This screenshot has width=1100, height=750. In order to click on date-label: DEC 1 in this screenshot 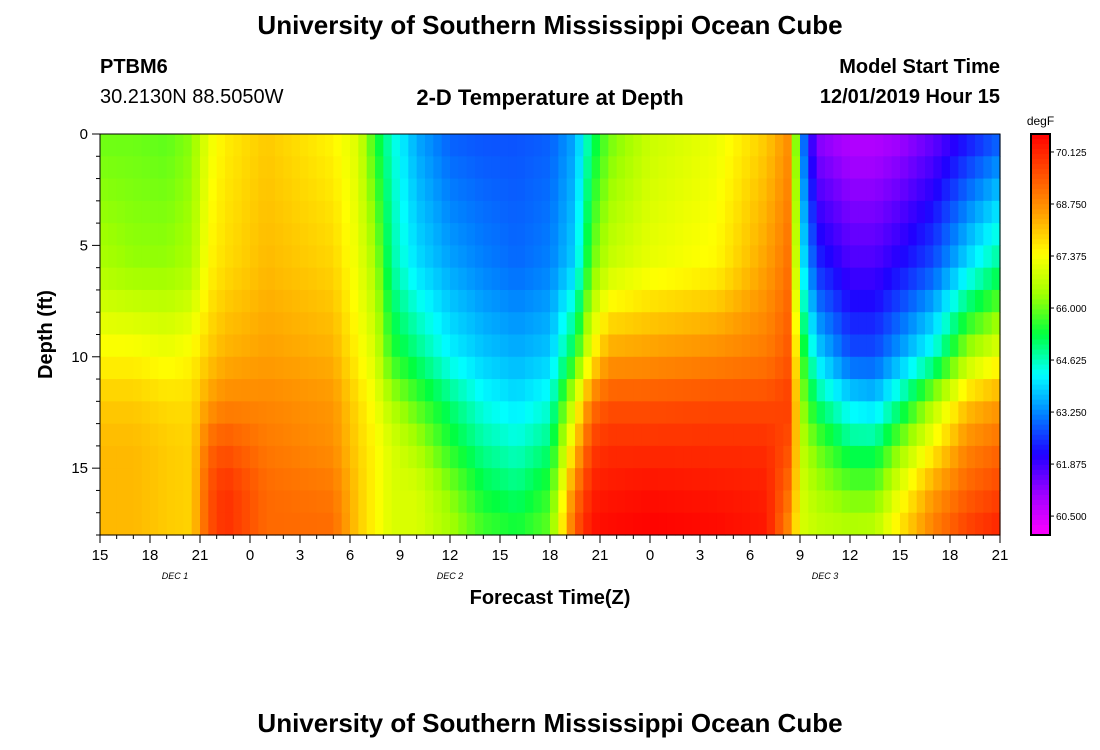, I will do `click(175, 576)`.